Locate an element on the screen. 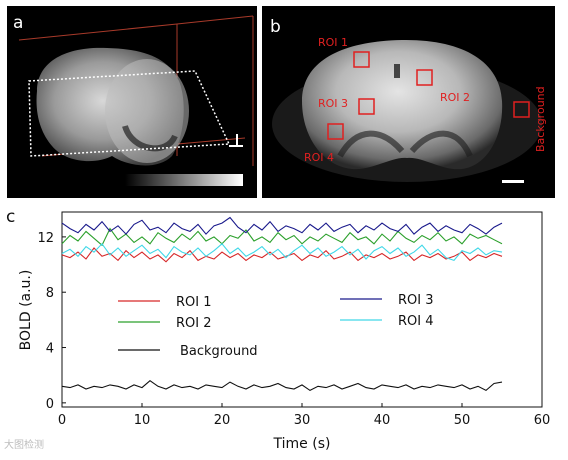 The height and width of the screenshot is (460, 568). roi-4-label: ROI 4 is located at coordinates (319, 157).